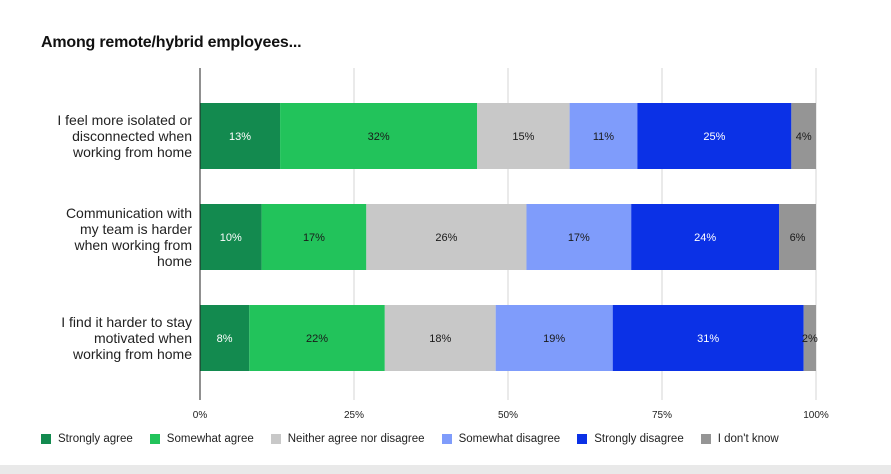 This screenshot has width=891, height=474. Describe the element at coordinates (210, 439) in the screenshot. I see `legend-label: Somewhat agree` at that location.